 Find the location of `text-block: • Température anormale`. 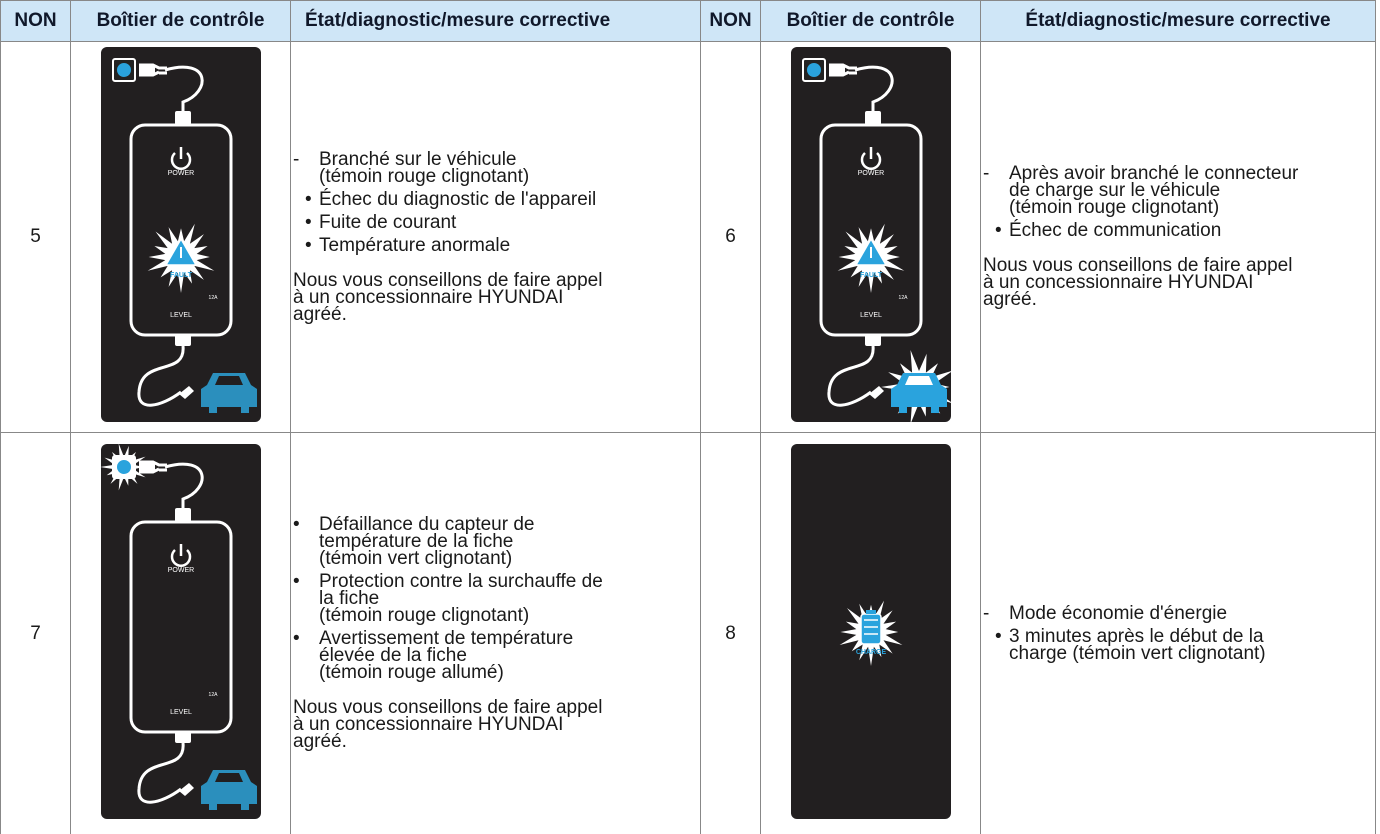

text-block: • Température anormale is located at coordinates (496, 245).